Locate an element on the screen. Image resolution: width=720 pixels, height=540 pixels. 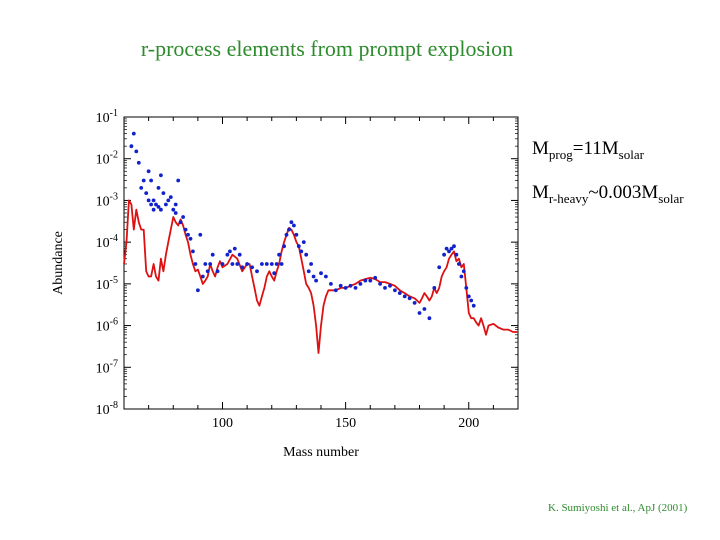
r-heavy-mass-annotation: Mr-heavy~0.003Msolar is located at coordinates (608, 194).